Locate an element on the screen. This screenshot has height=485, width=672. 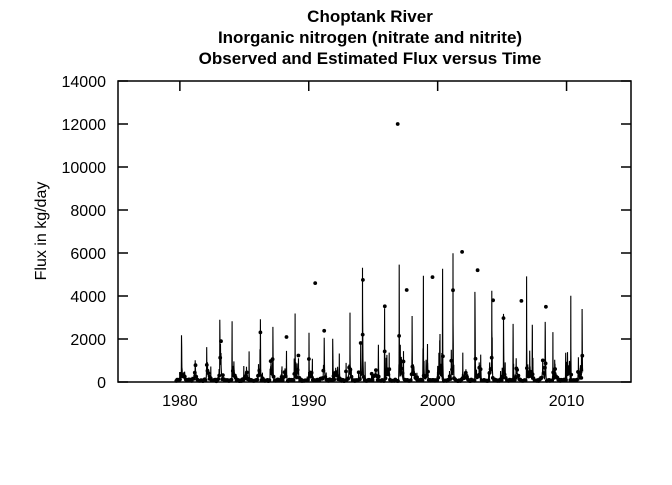
y-tick-label: 14000 is located at coordinates (84, 82).